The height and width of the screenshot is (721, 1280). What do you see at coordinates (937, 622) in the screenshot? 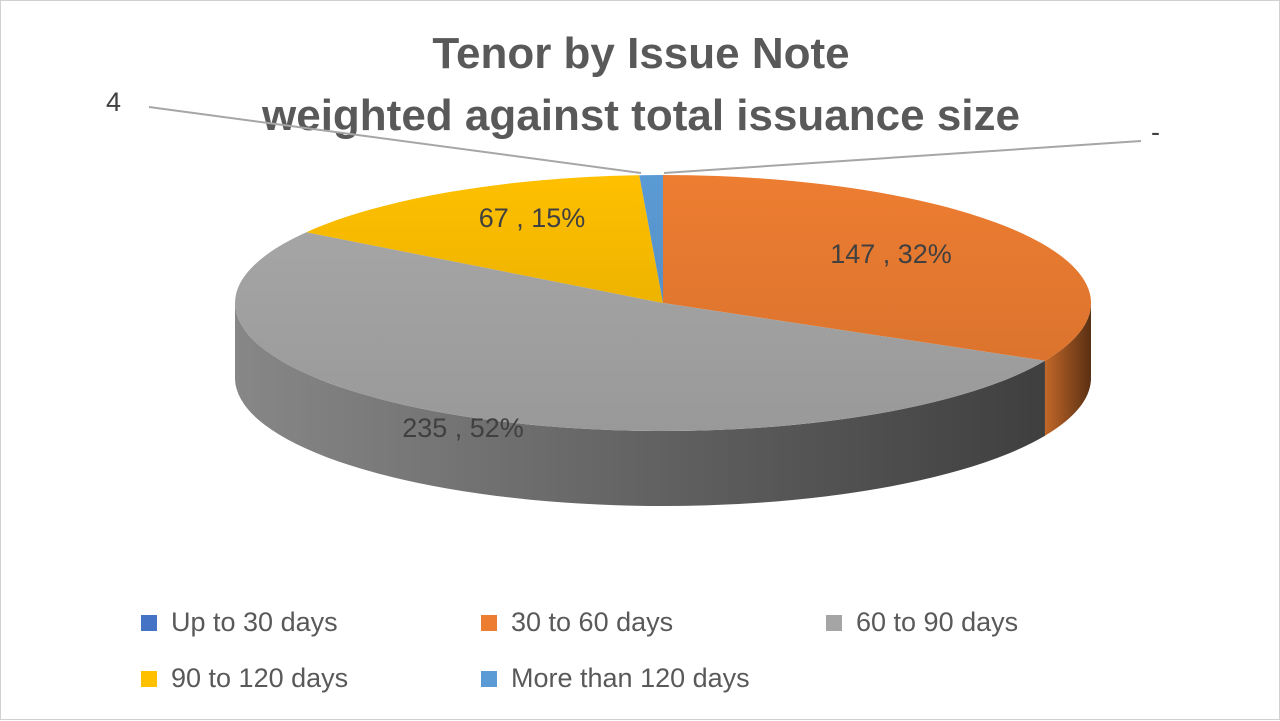
I see `legend-label: 60 to 90 days` at bounding box center [937, 622].